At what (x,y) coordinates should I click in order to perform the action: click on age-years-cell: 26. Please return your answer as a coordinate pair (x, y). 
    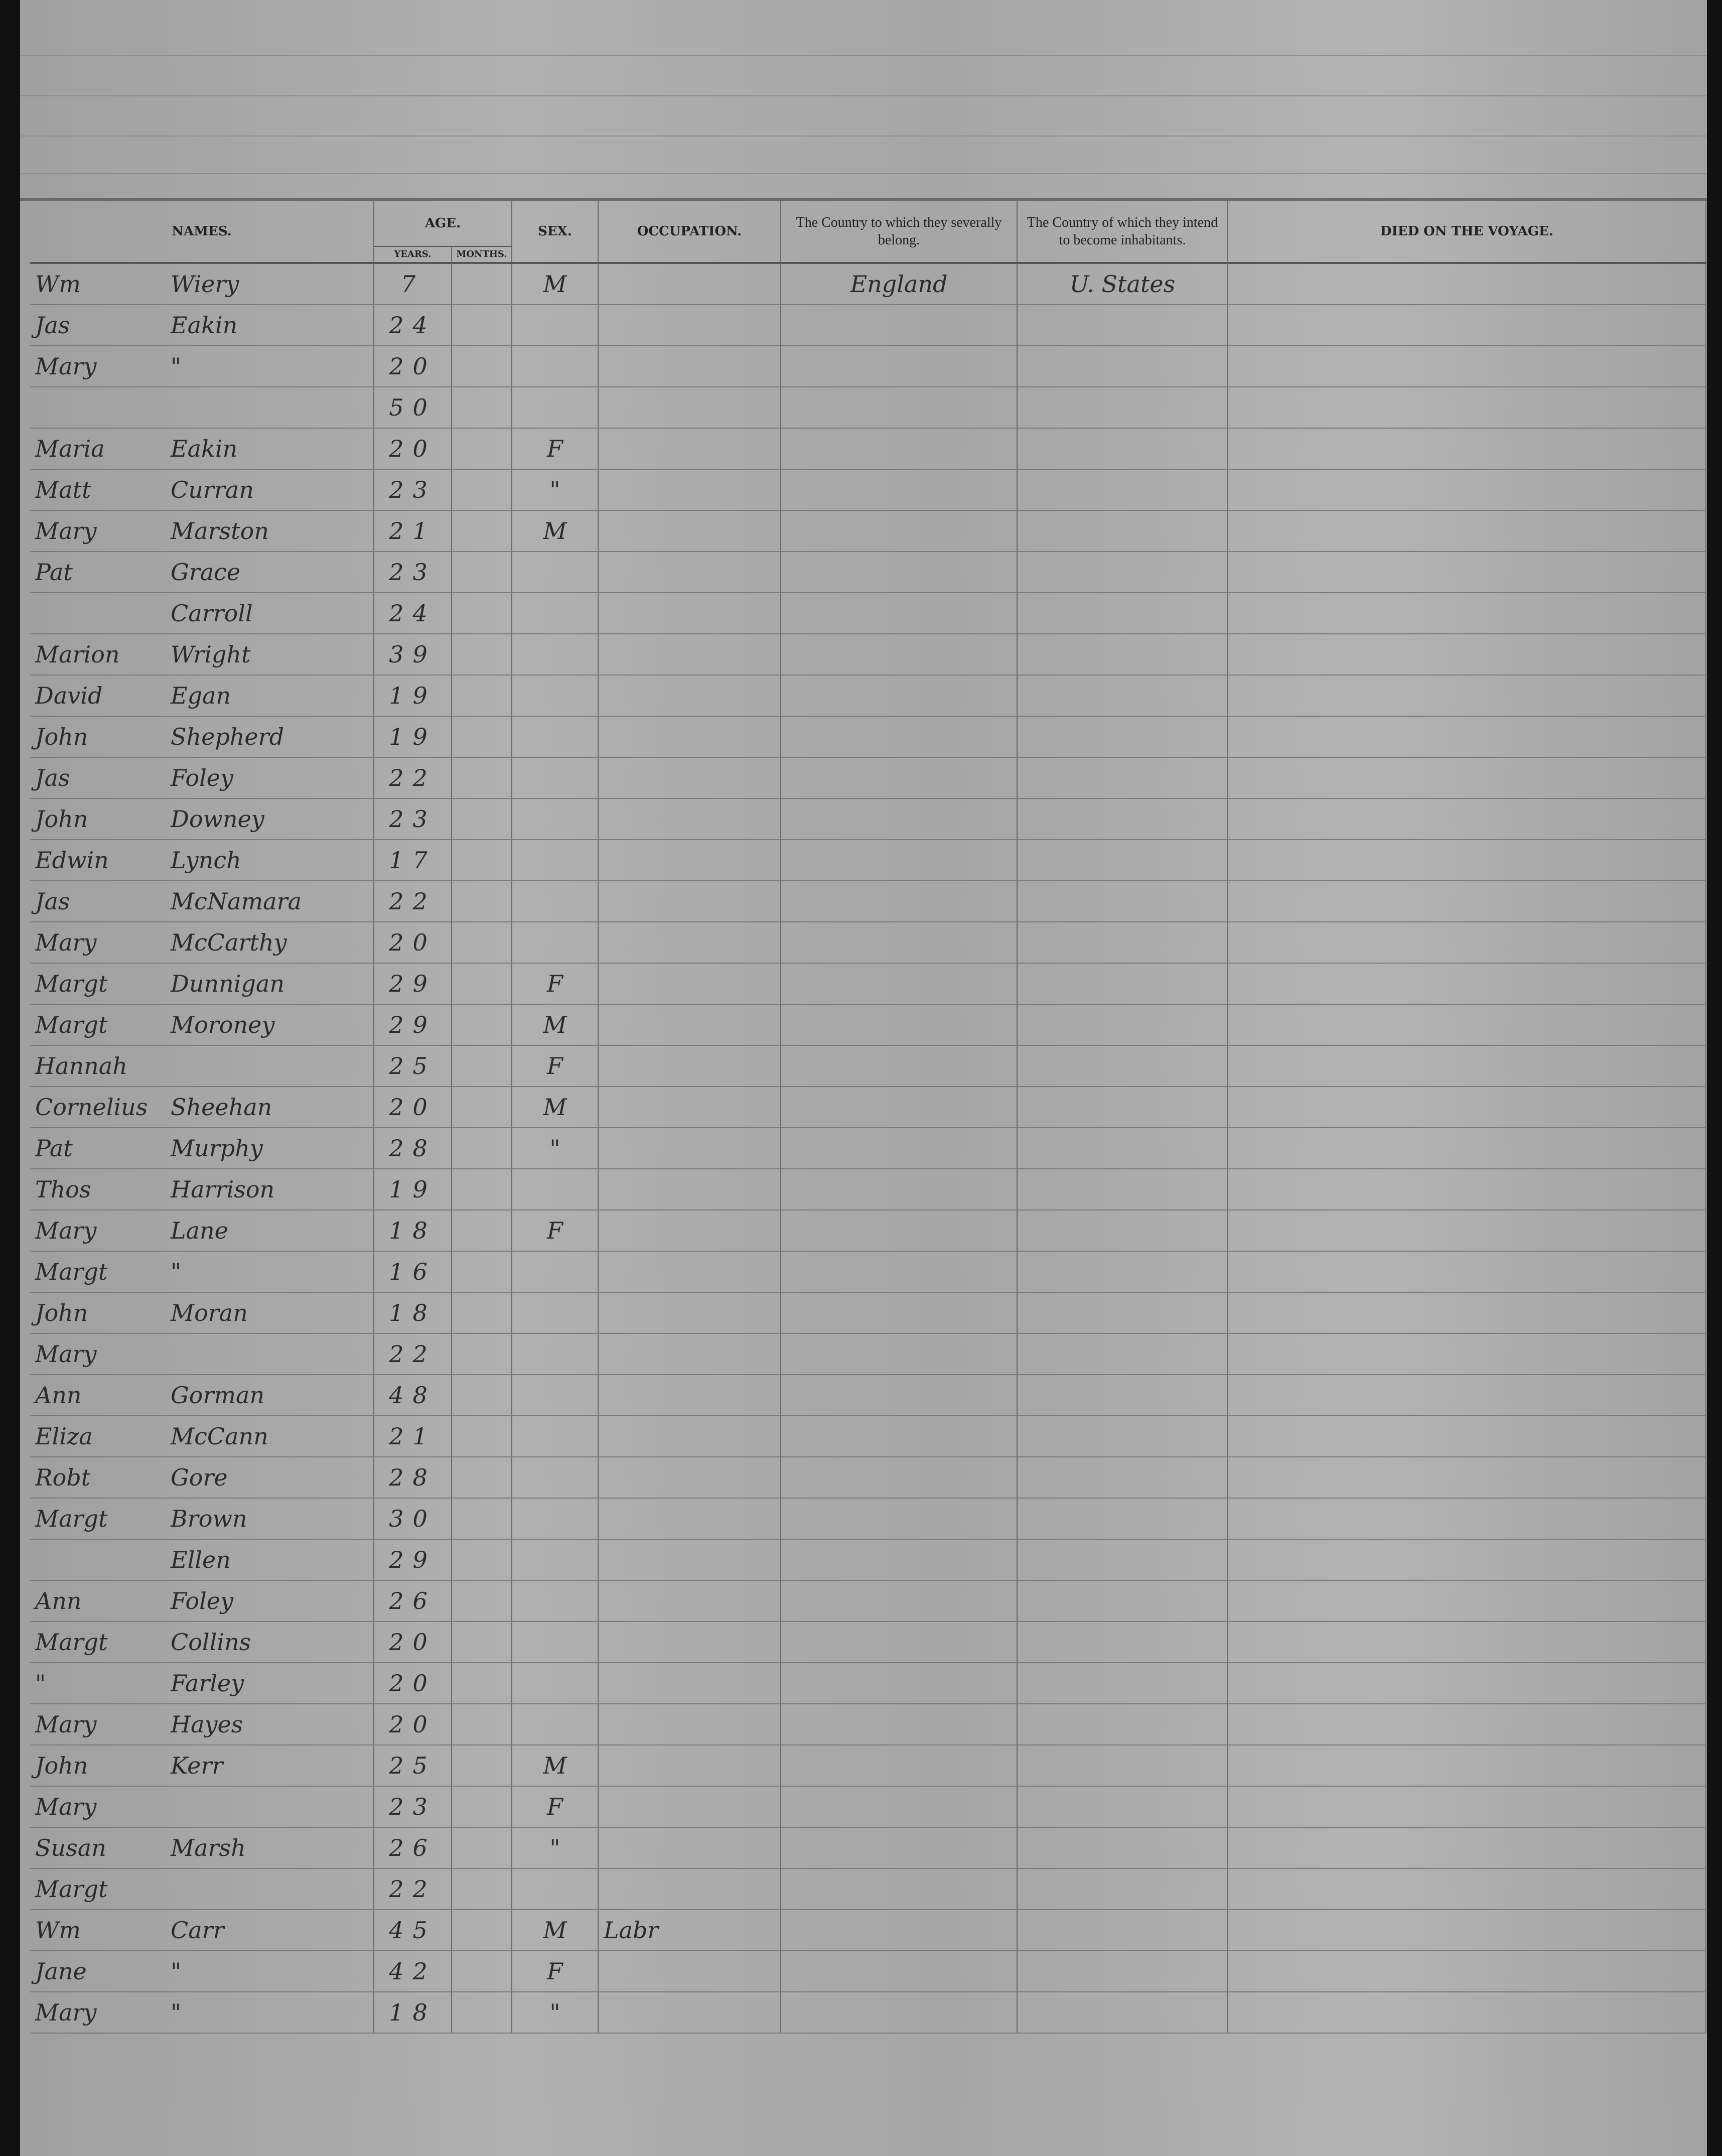
    Looking at the image, I should click on (413, 1848).